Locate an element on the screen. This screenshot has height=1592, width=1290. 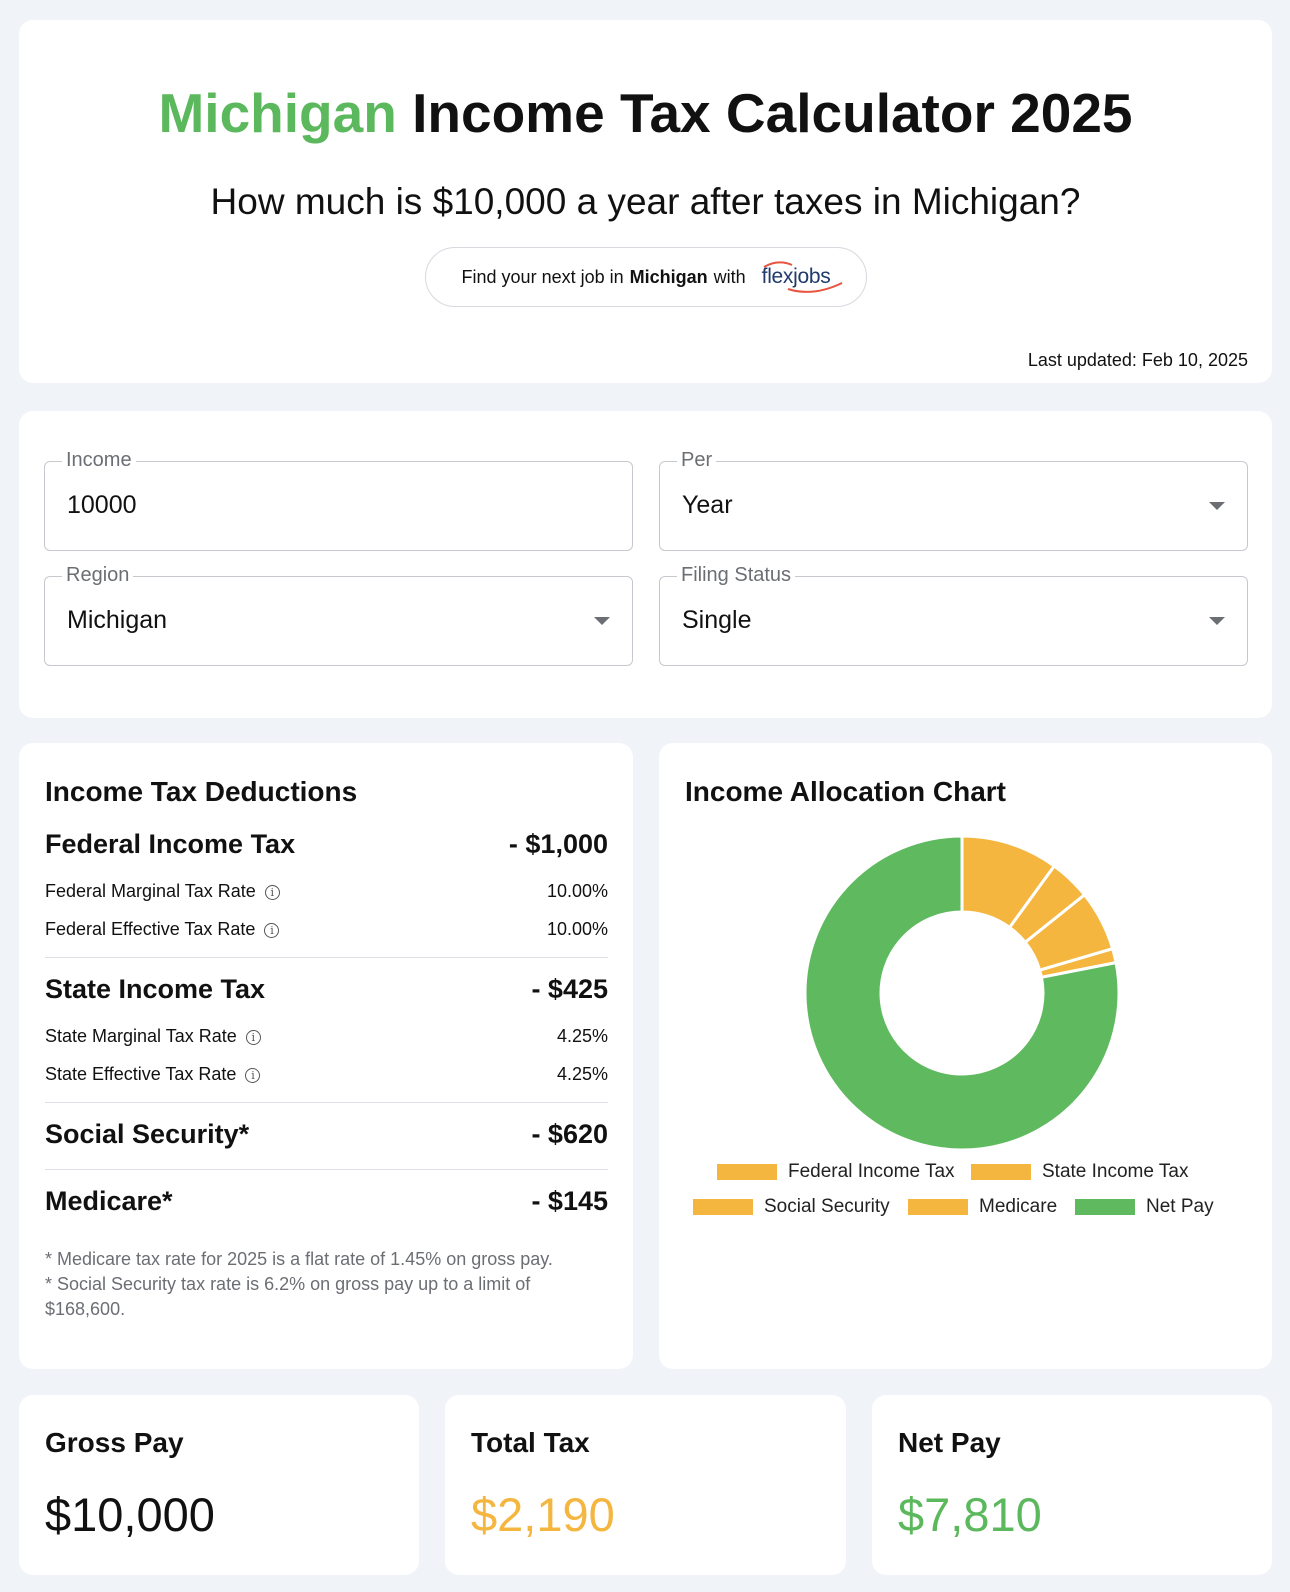
net-pay-label: Net Pay is located at coordinates (949, 1442).